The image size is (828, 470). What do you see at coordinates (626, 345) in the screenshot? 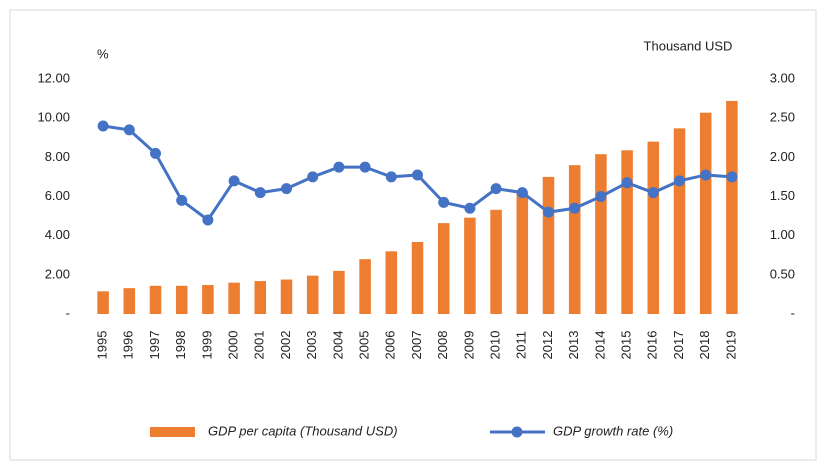
I see `x-tick-label: 2015` at bounding box center [626, 345].